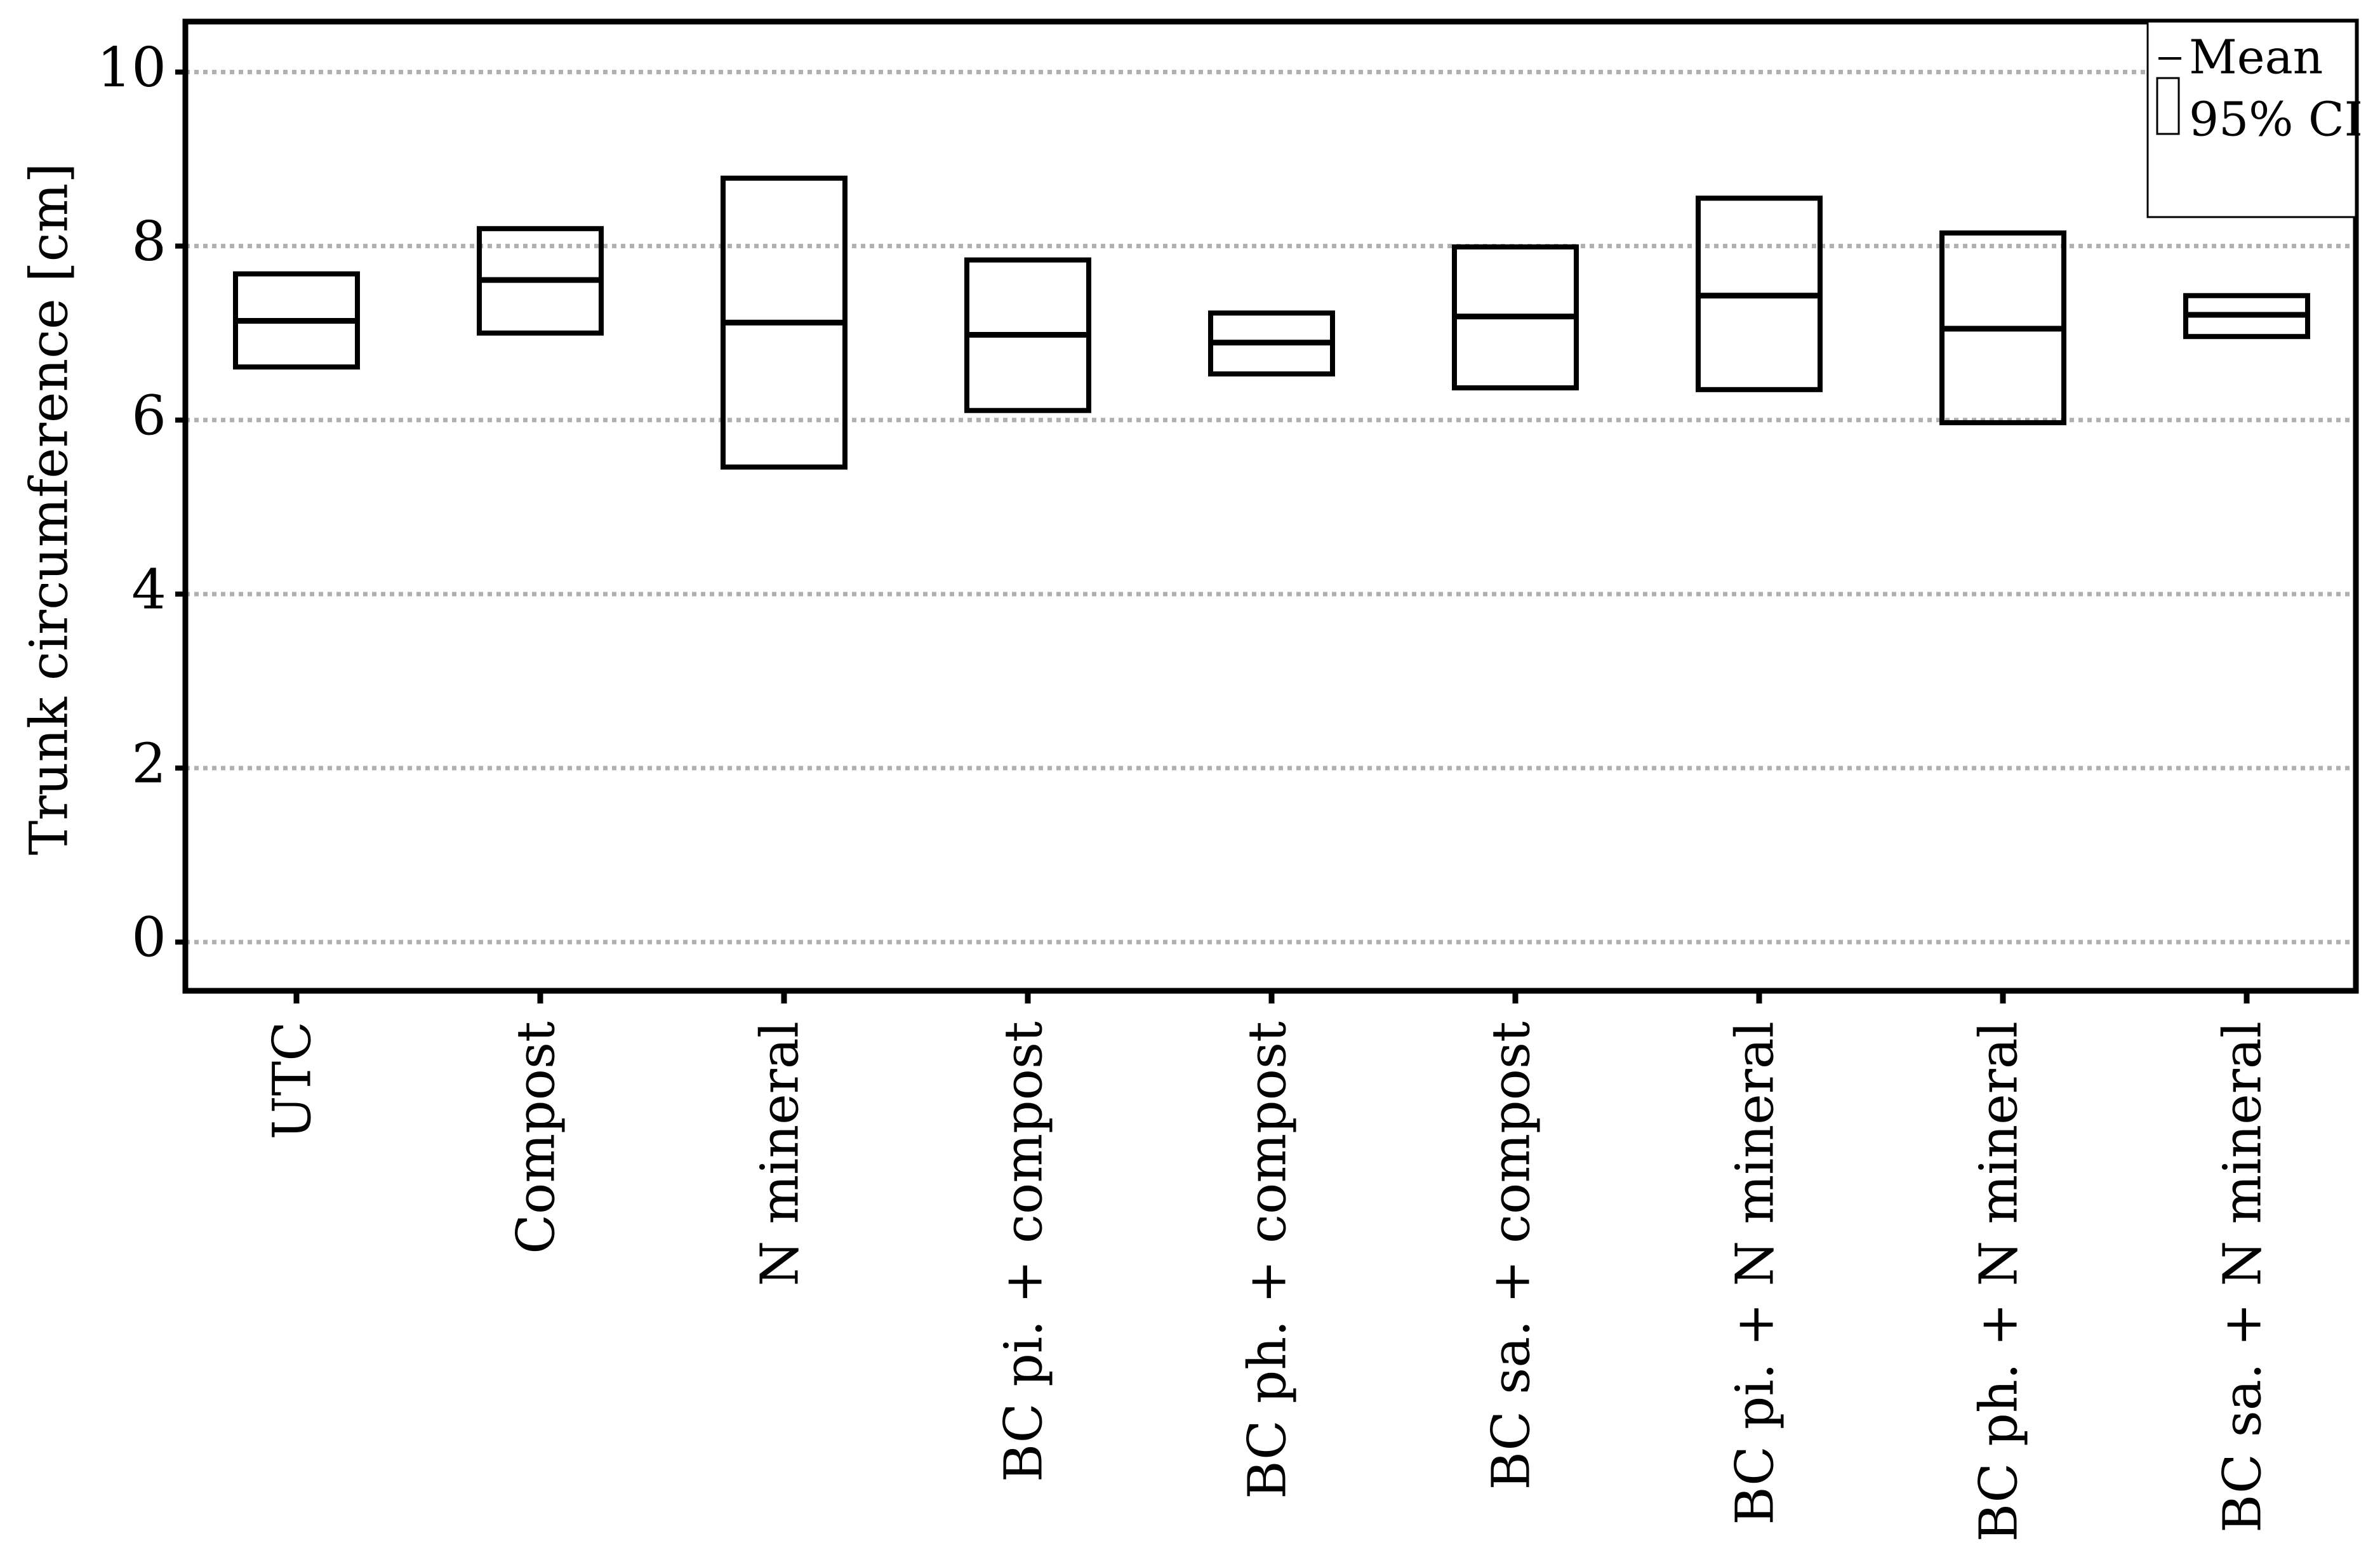 The width and height of the screenshot is (2380, 1543). What do you see at coordinates (148, 938) in the screenshot?
I see `y-tick-label: 0` at bounding box center [148, 938].